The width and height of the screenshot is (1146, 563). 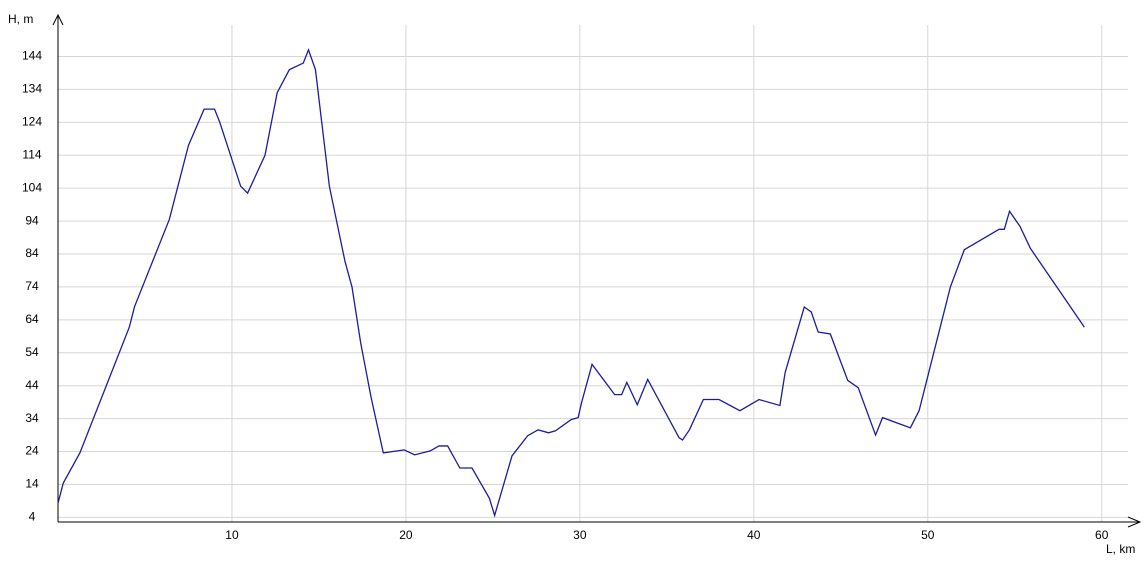 What do you see at coordinates (32, 385) in the screenshot?
I see `y-tick-label: 44` at bounding box center [32, 385].